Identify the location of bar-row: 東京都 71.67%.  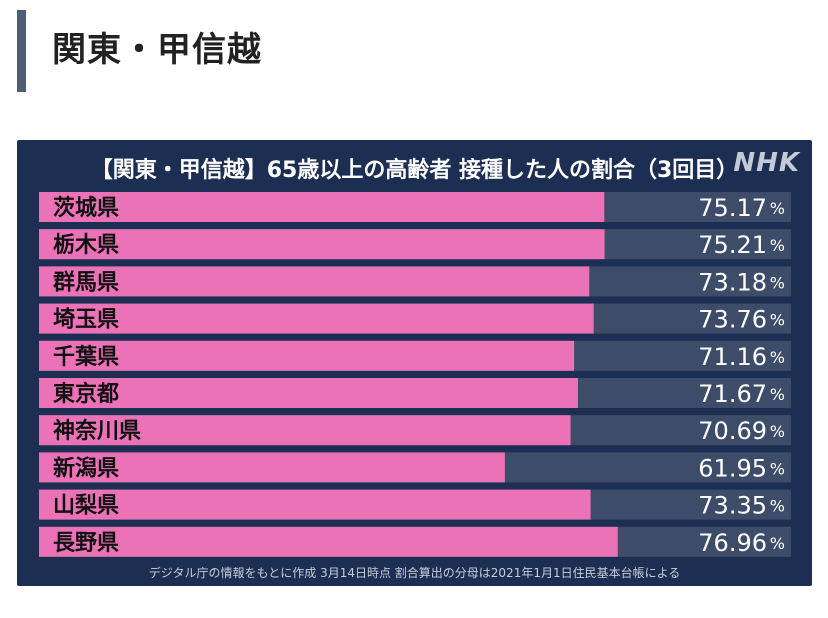
(415, 393).